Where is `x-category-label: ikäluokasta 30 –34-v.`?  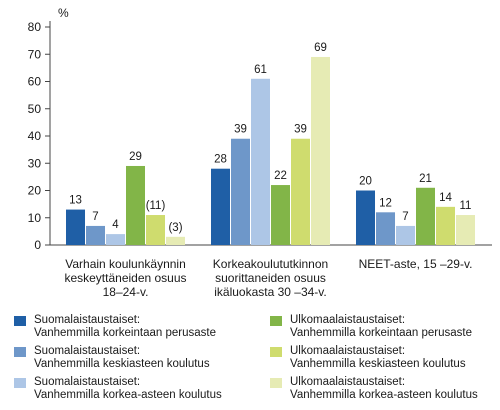 x-category-label: ikäluokasta 30 –34-v. is located at coordinates (270, 292).